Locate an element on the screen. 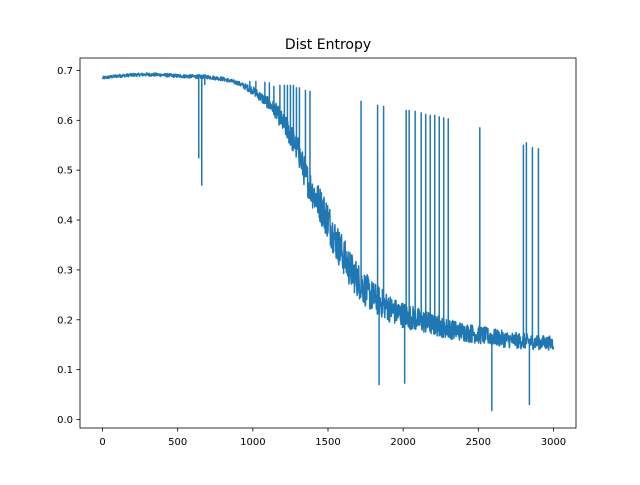 The image size is (640, 485). x-tick-label: 1500 is located at coordinates (327, 442).